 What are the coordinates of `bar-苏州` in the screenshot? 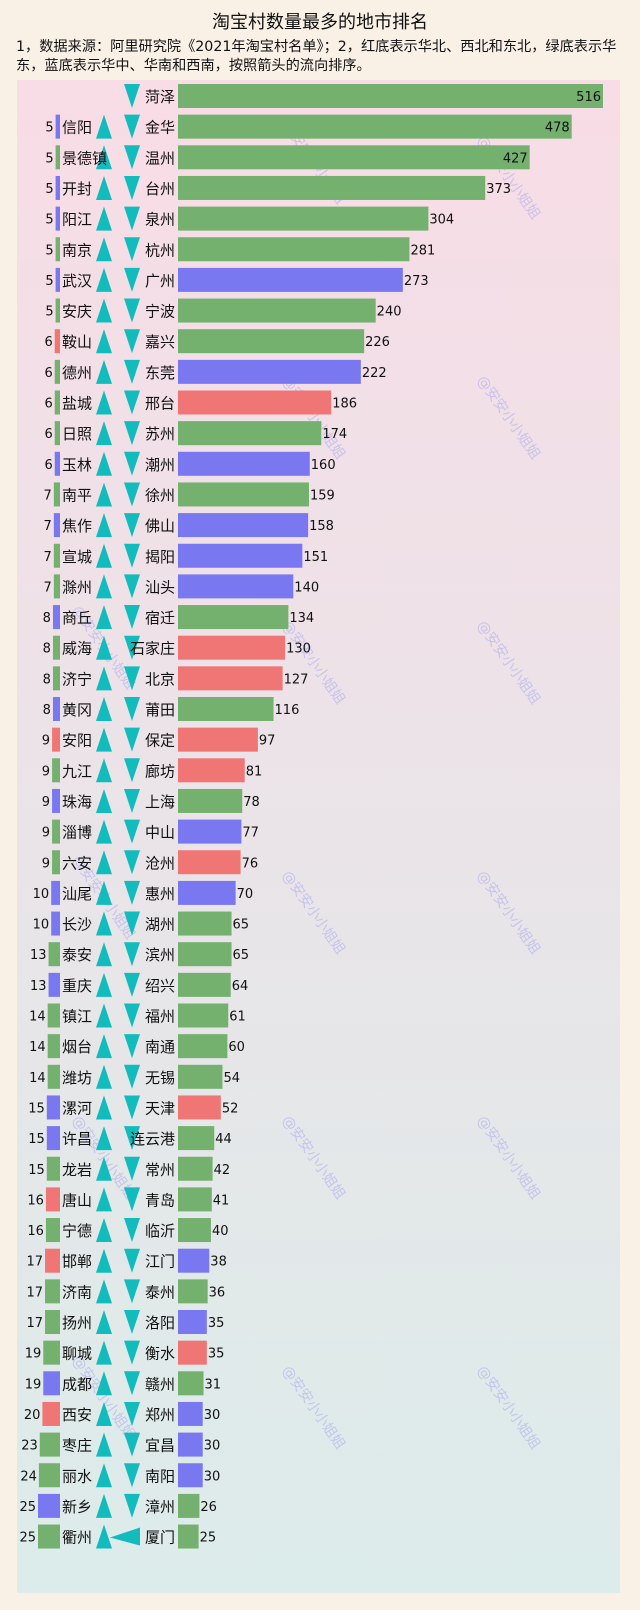 It's located at (250, 433).